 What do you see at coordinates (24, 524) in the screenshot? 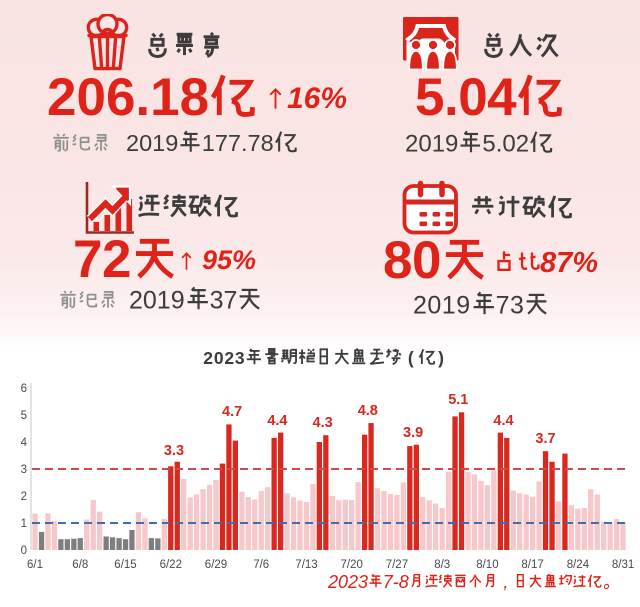
I see `svg-text: 1` at bounding box center [24, 524].